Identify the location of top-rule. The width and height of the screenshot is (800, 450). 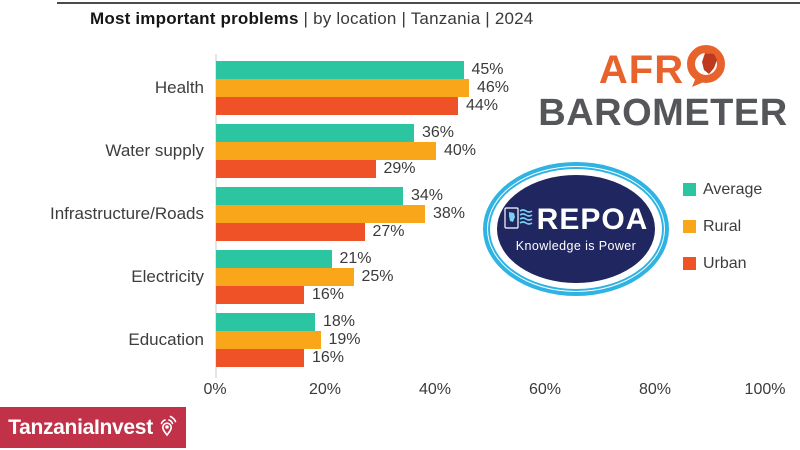
(428, 3).